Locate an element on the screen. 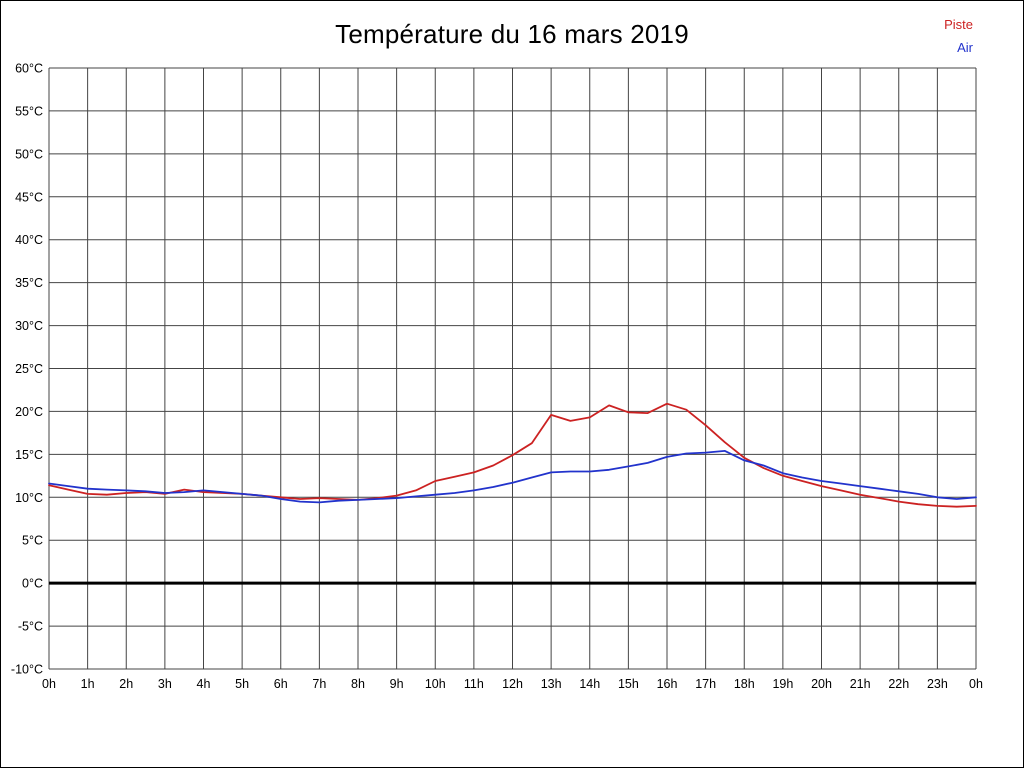 Image resolution: width=1024 pixels, height=768 pixels. x-tick-label: 23h is located at coordinates (937, 684).